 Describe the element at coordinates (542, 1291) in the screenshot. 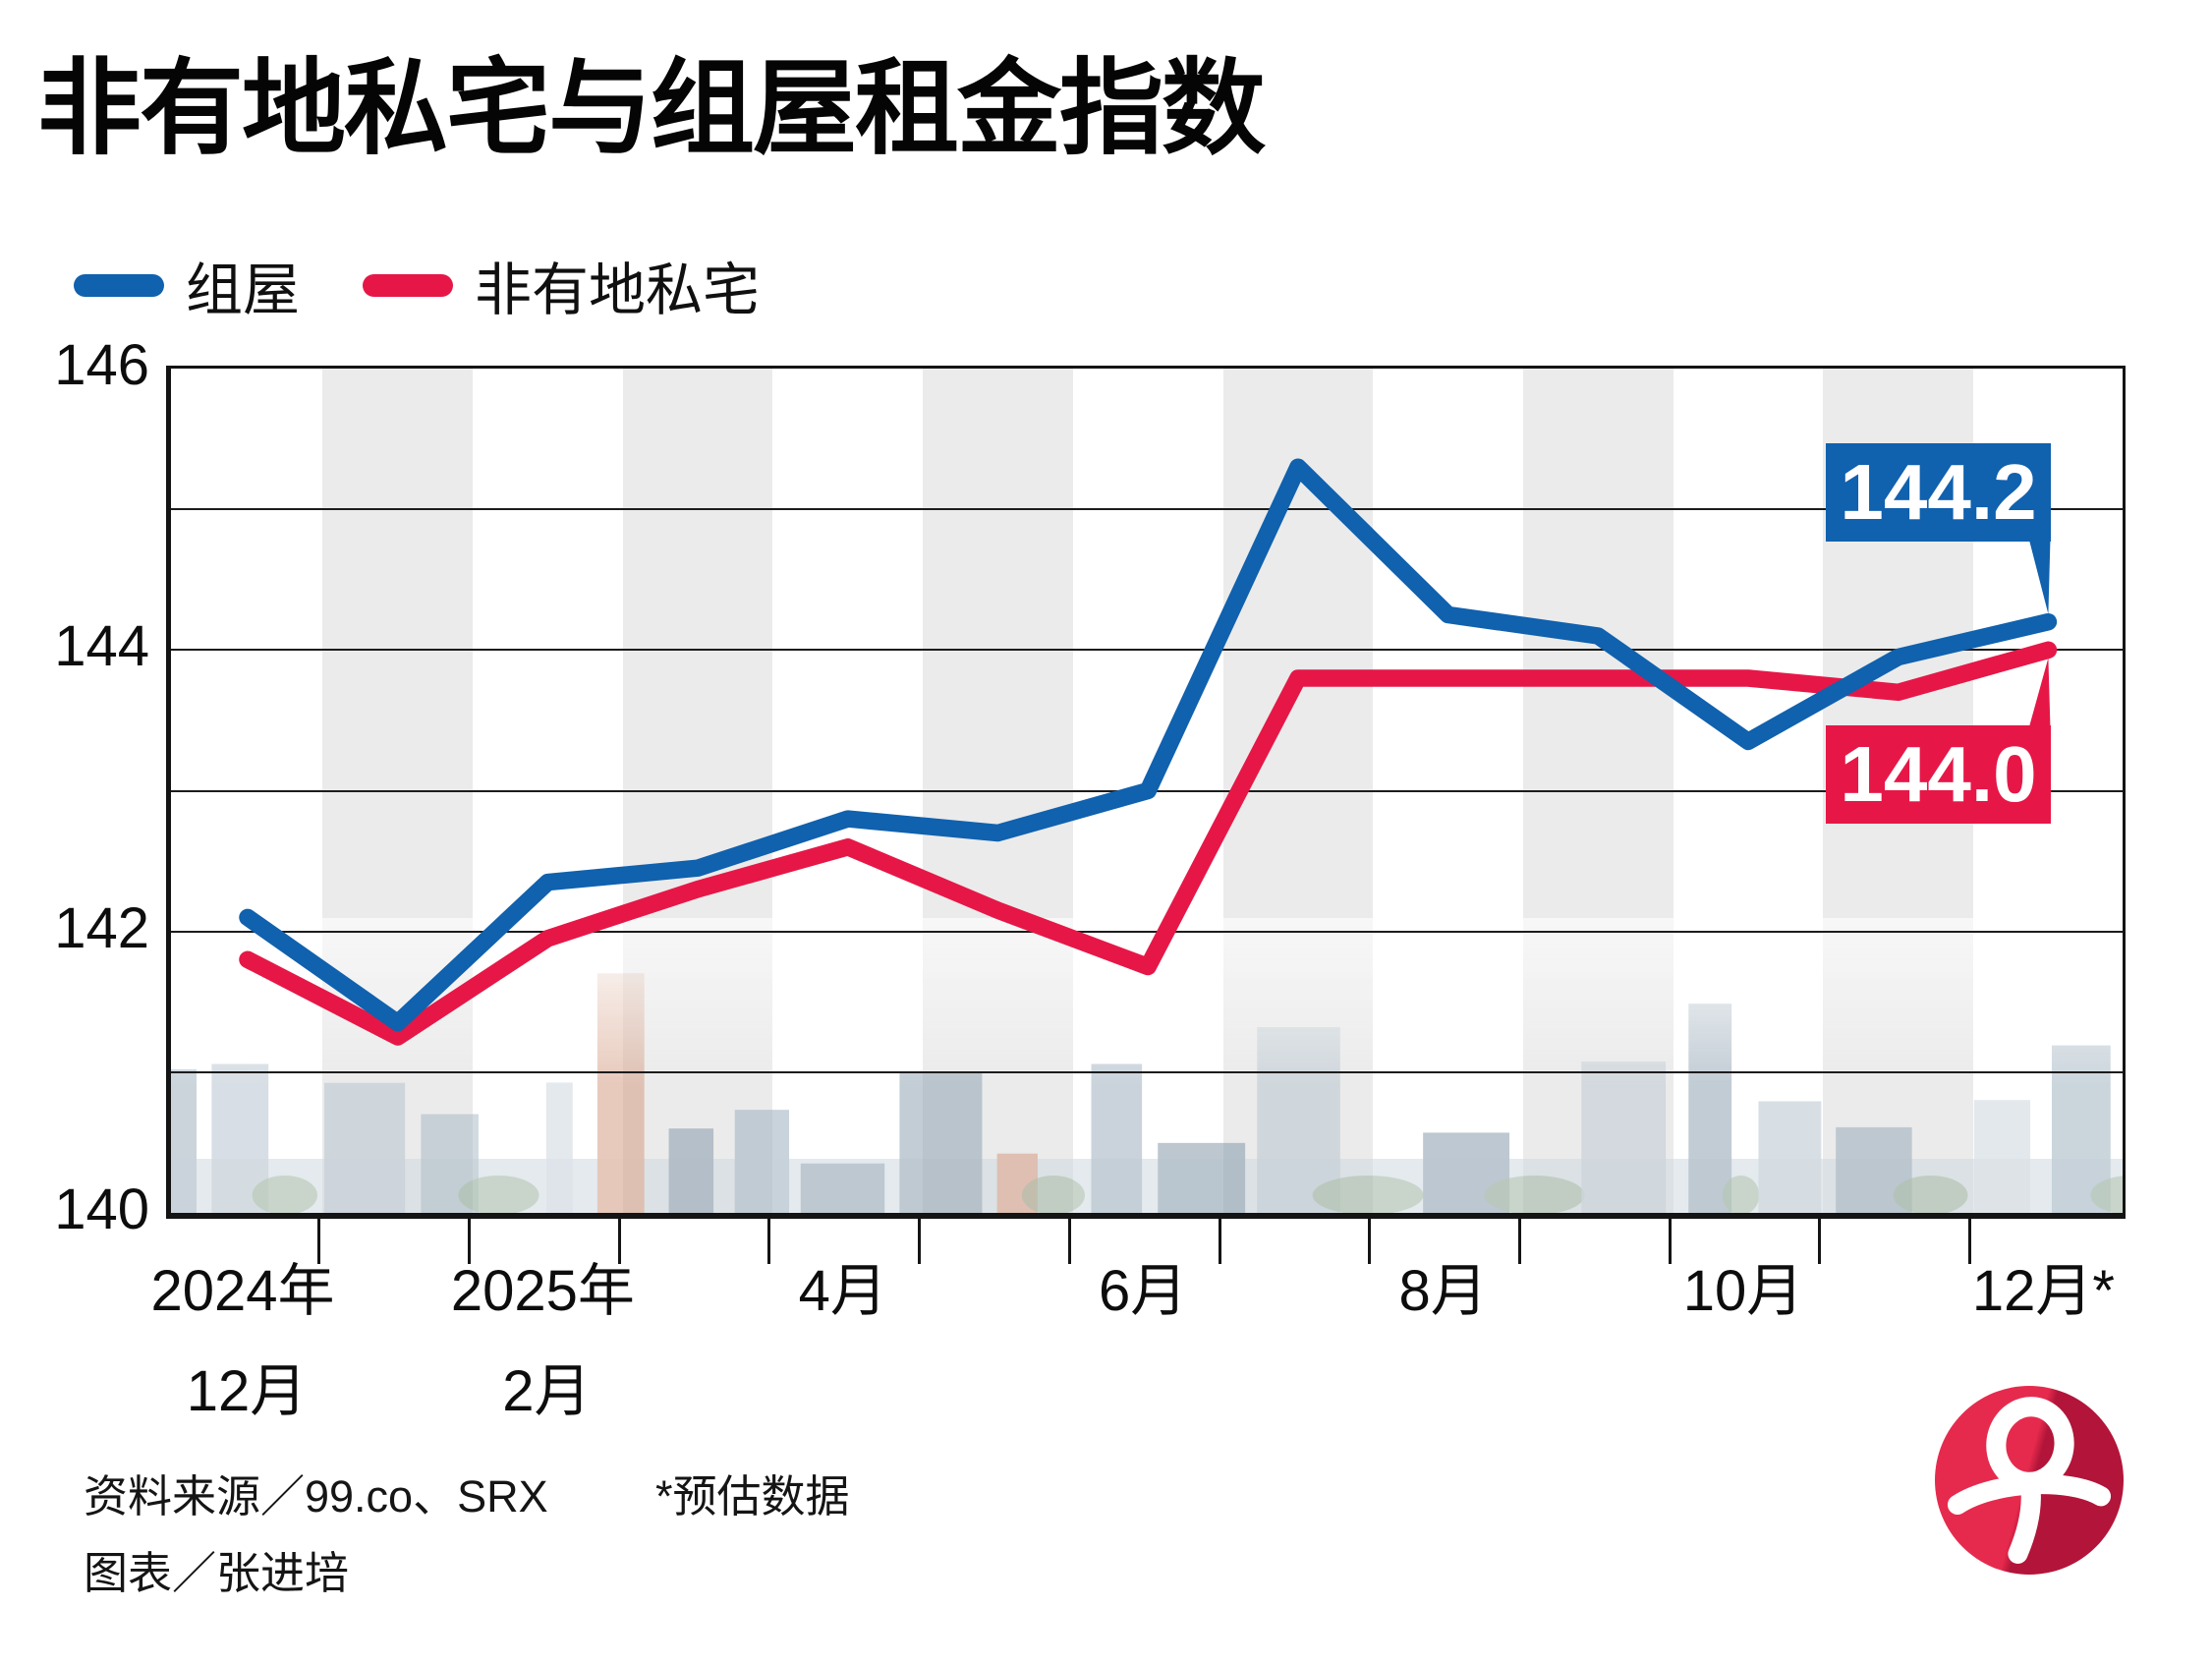

I see `x-axis-label: 2025年` at that location.